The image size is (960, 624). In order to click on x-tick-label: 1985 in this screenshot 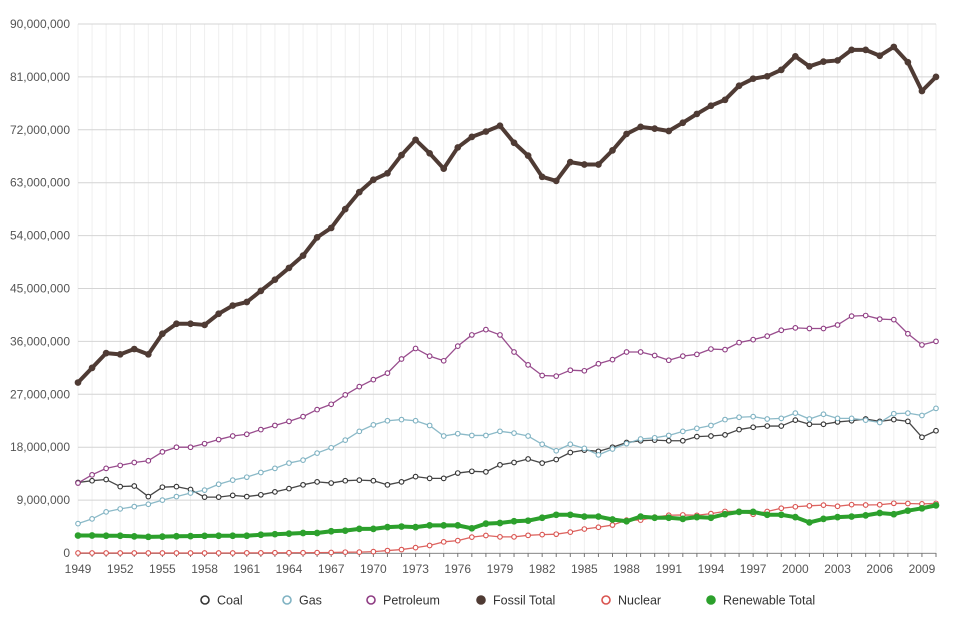, I will do `click(584, 569)`.